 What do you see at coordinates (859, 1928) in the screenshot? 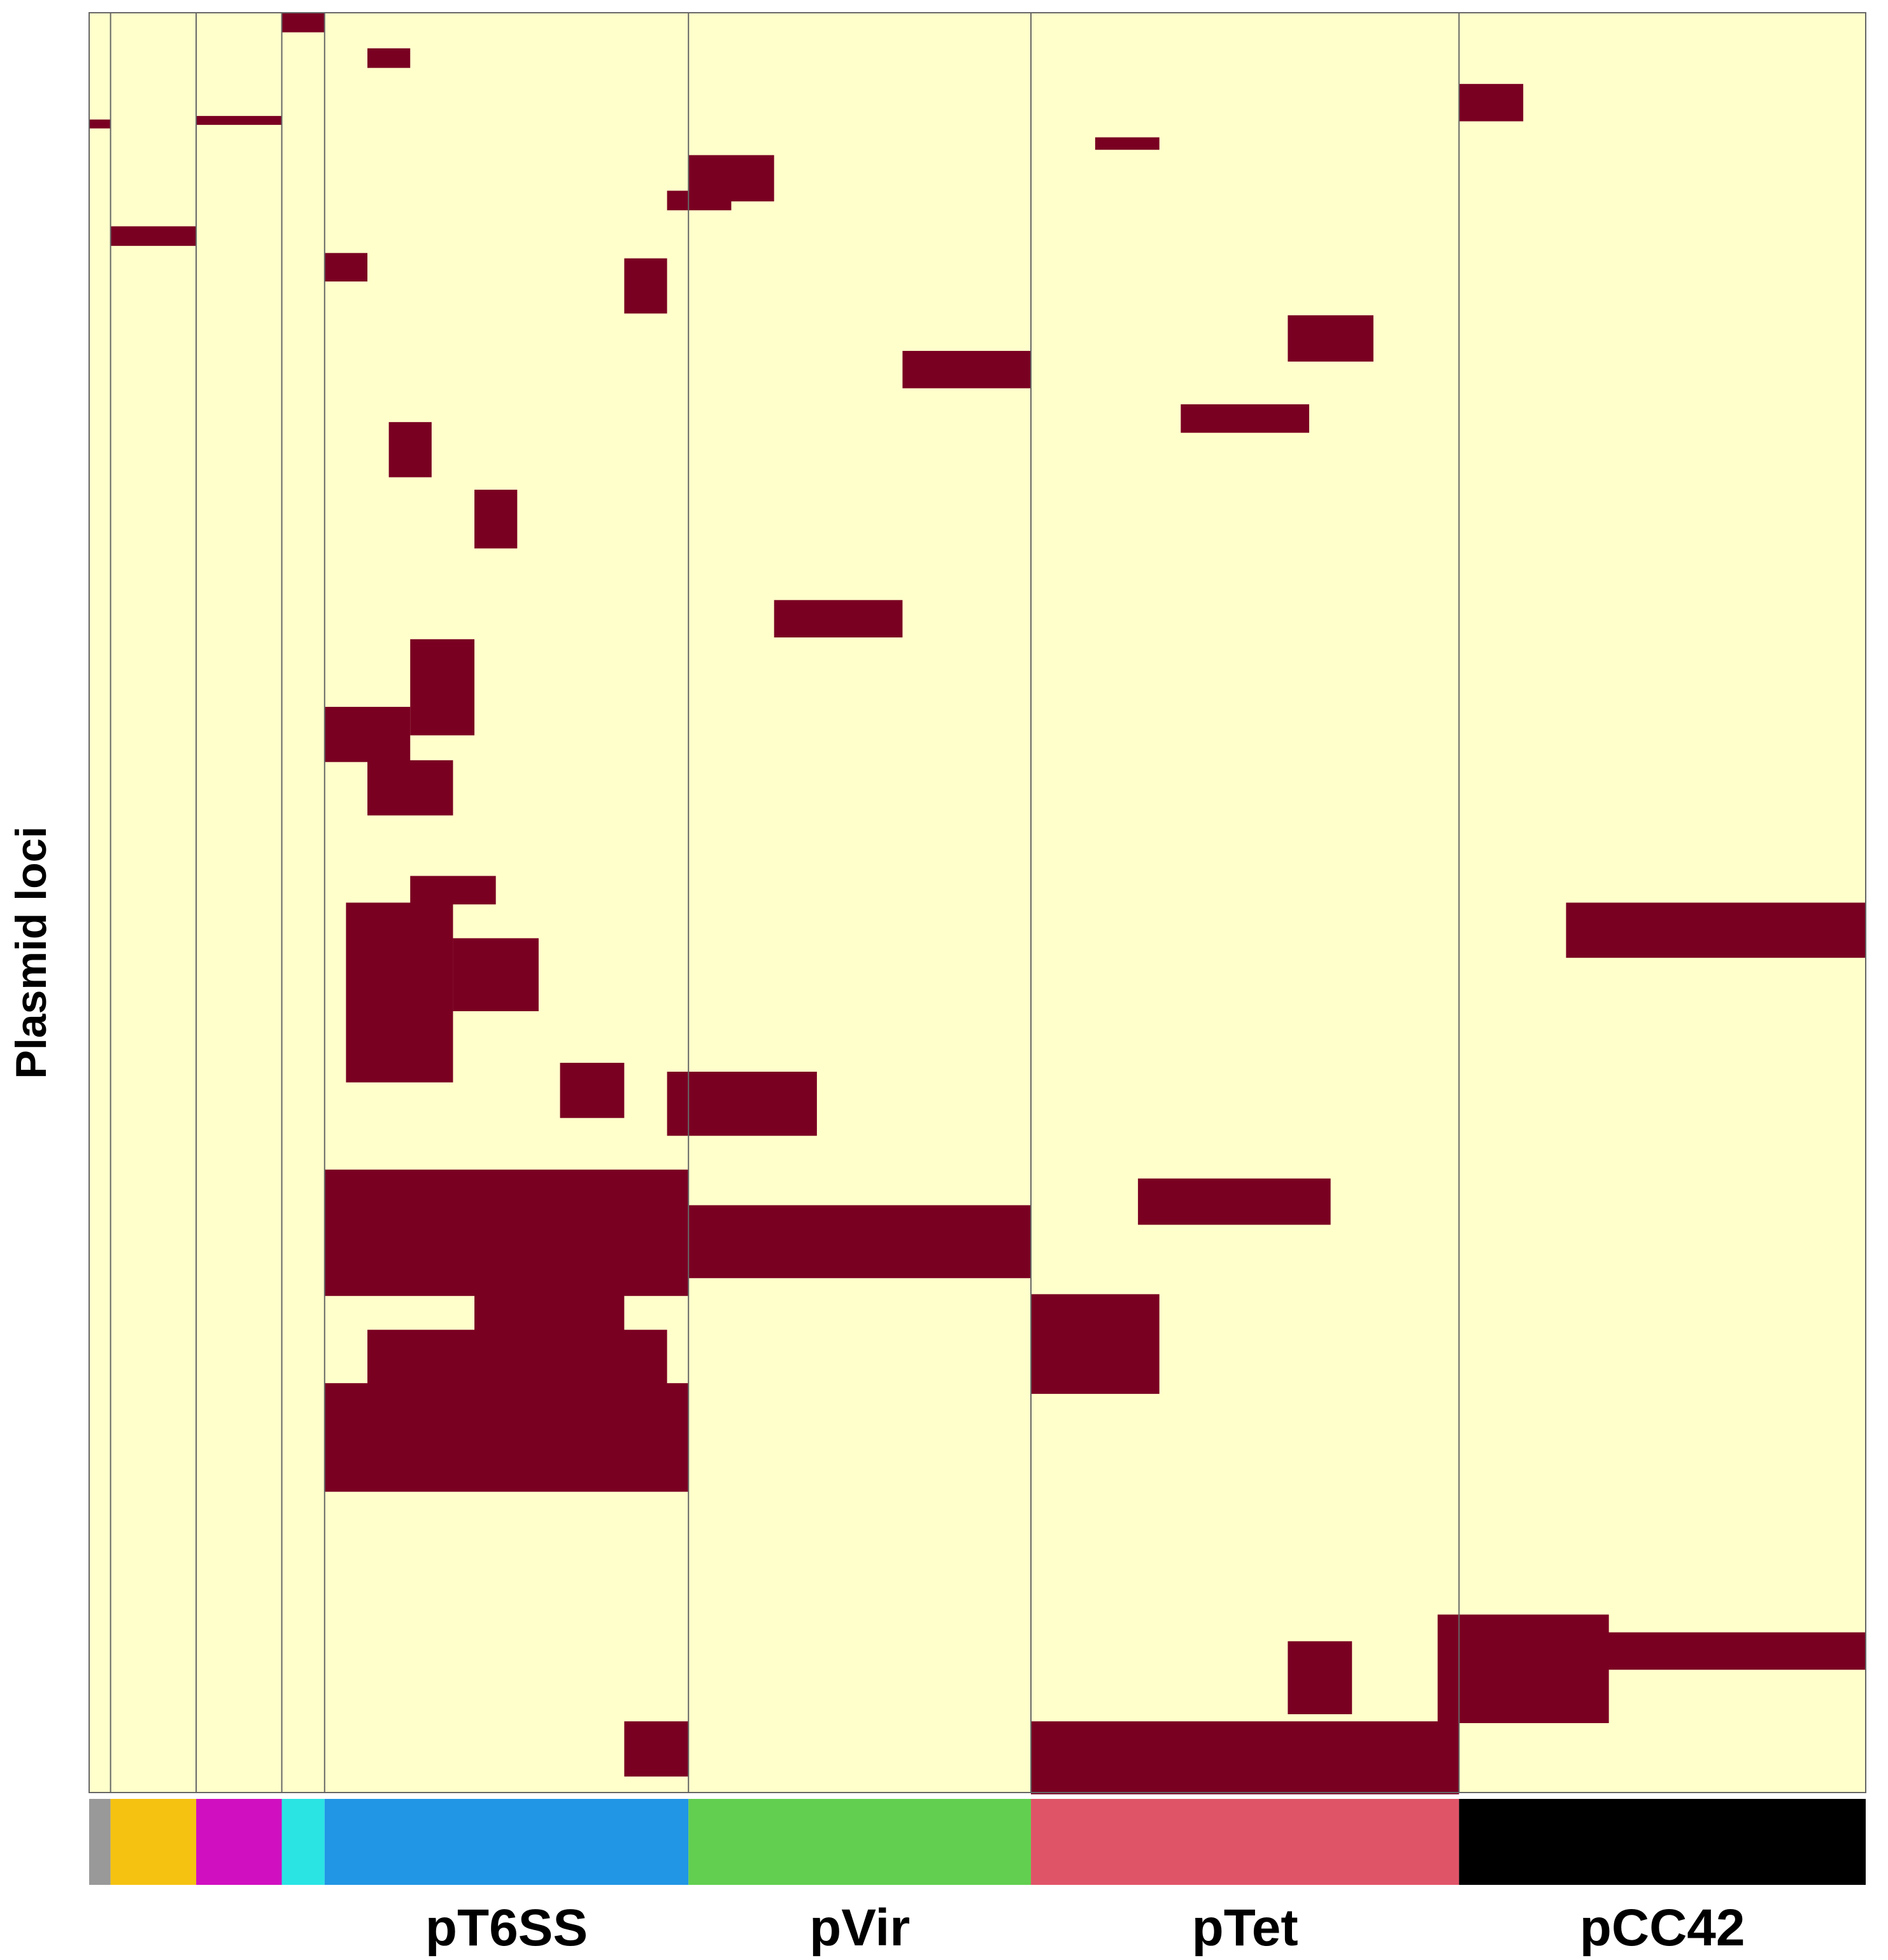
I see `group-label-pvir: pVir` at bounding box center [859, 1928].